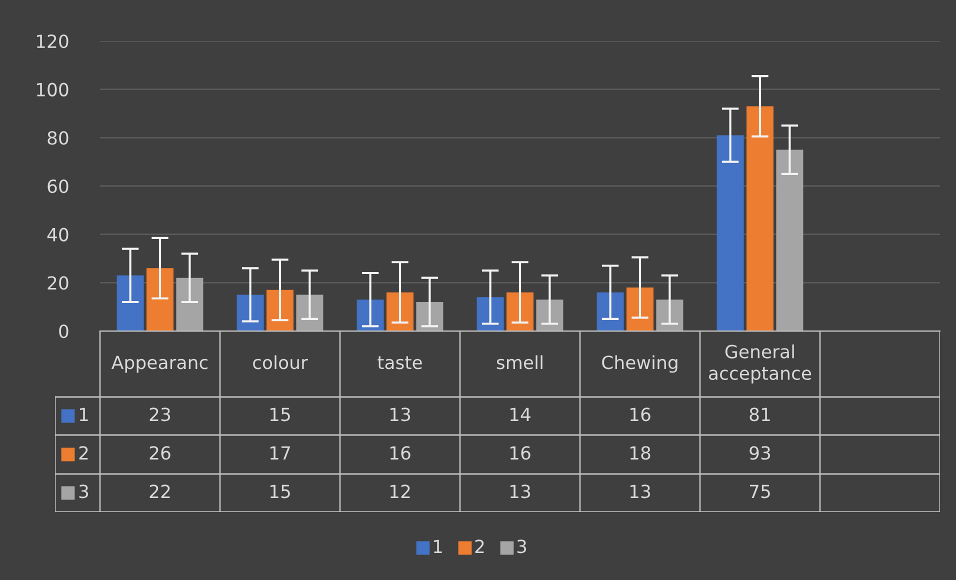 This screenshot has height=580, width=956. What do you see at coordinates (760, 491) in the screenshot?
I see `data-label: 75` at bounding box center [760, 491].